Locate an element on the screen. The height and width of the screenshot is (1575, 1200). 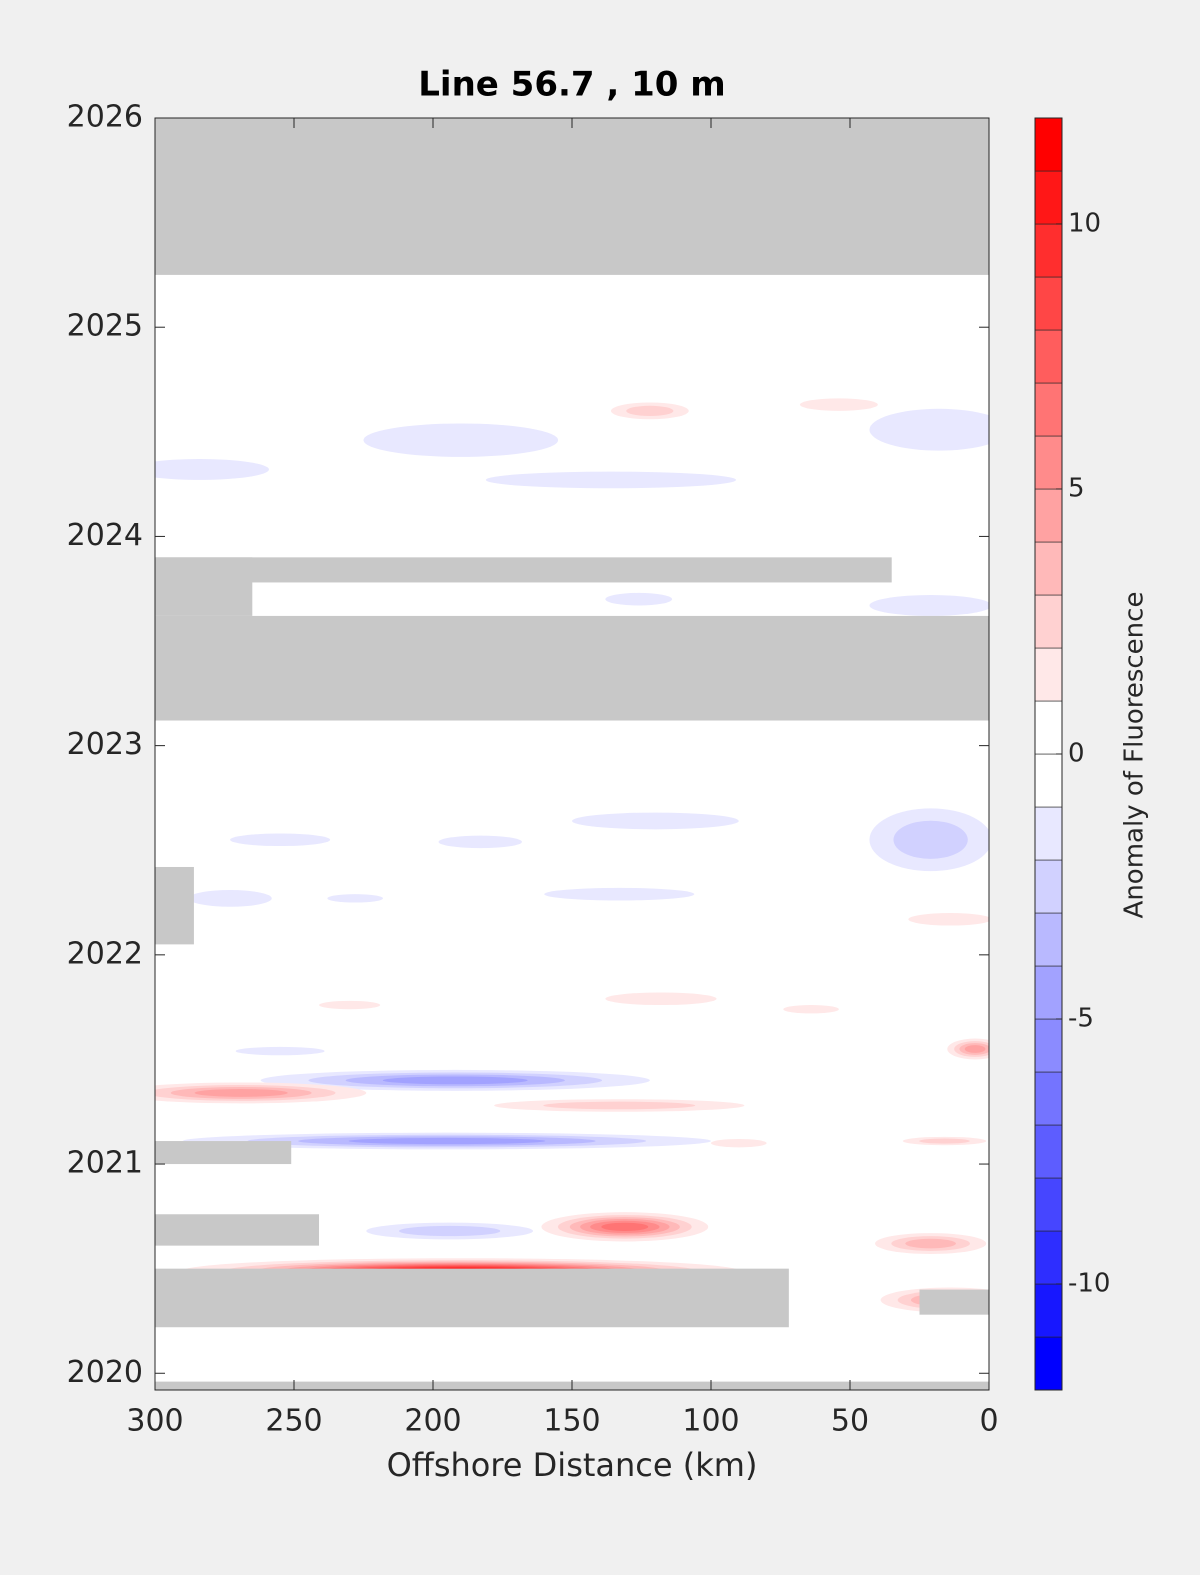
colorbar-tick-label: -5 is located at coordinates (1081, 1019).